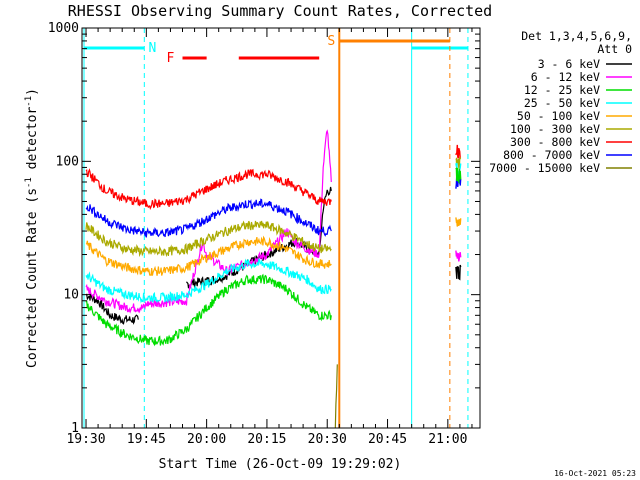  What do you see at coordinates (551, 155) in the screenshot?
I see `legend-label: 800 - 7000 keV` at bounding box center [551, 155].